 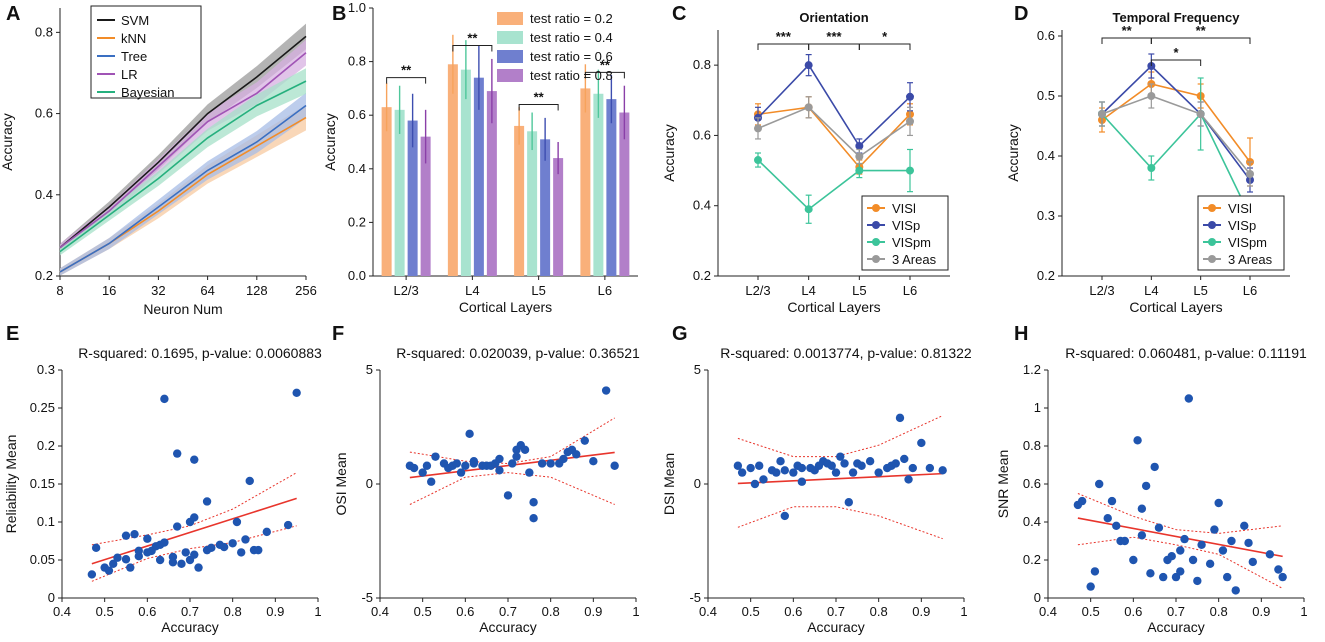 What do you see at coordinates (669, 153) in the screenshot?
I see `y-axis-label: Accuracy` at bounding box center [669, 153].